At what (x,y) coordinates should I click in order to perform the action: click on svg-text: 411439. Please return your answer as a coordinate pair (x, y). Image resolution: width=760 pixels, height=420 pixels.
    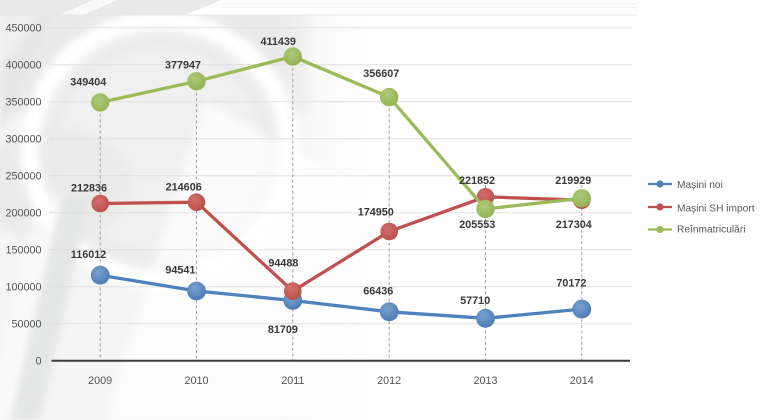
    Looking at the image, I should click on (277, 42).